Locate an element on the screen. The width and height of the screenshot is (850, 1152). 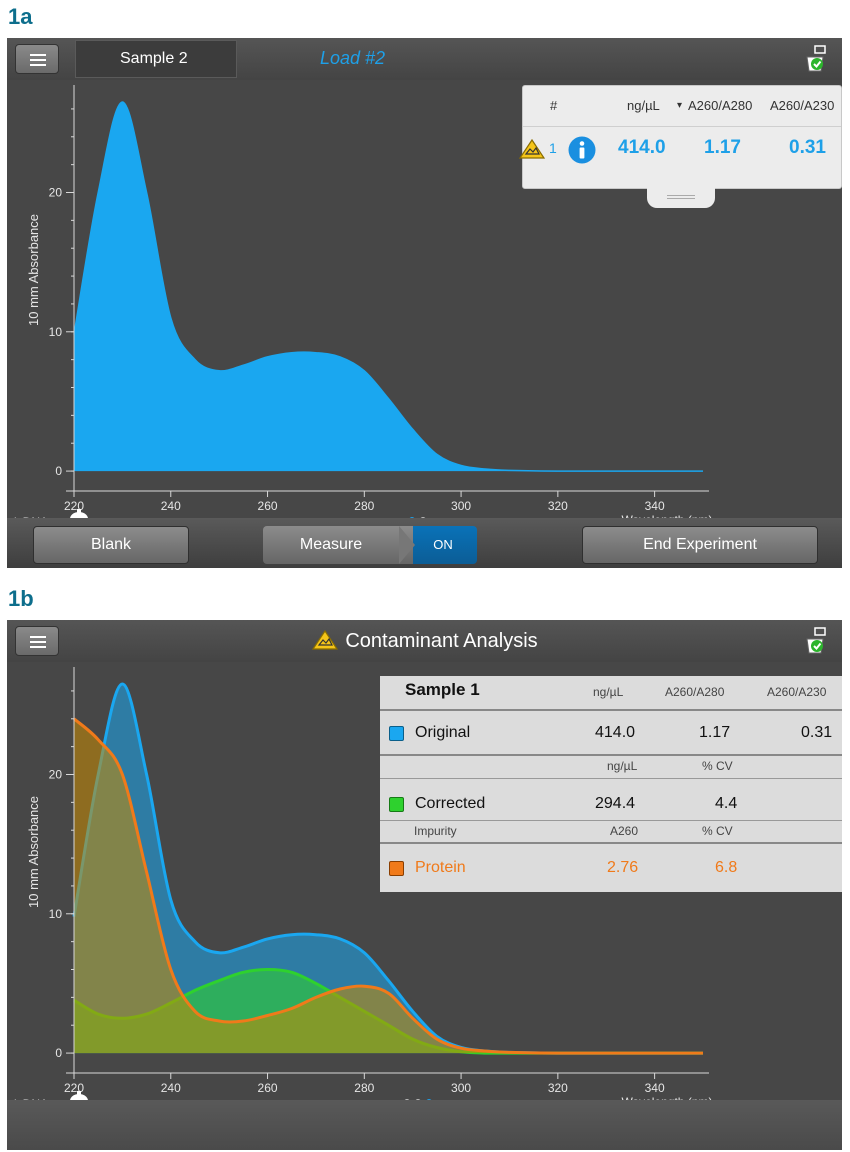
original-swatch is located at coordinates (396, 733).